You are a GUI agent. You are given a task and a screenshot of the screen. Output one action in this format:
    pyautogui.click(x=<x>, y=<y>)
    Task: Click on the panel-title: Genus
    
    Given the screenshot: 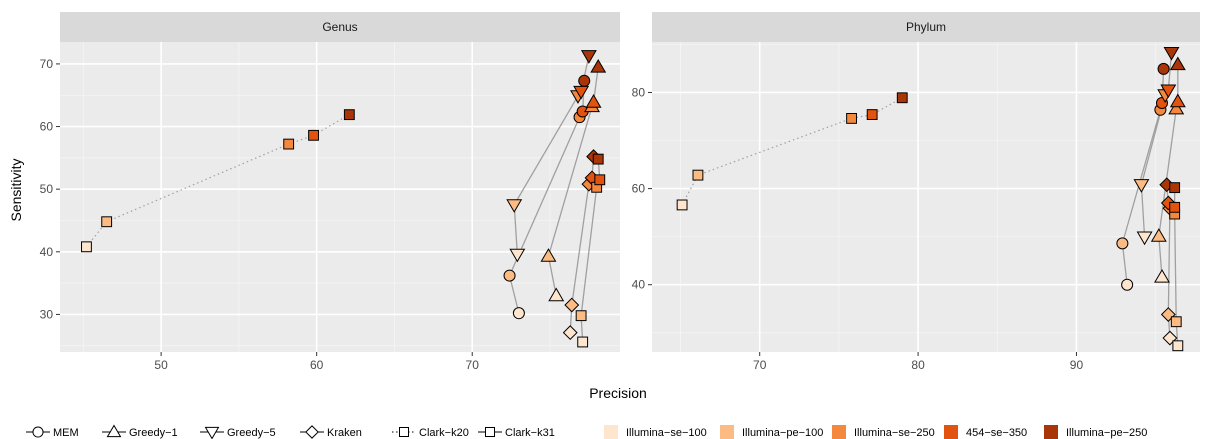 What is the action you would take?
    pyautogui.click(x=339, y=27)
    